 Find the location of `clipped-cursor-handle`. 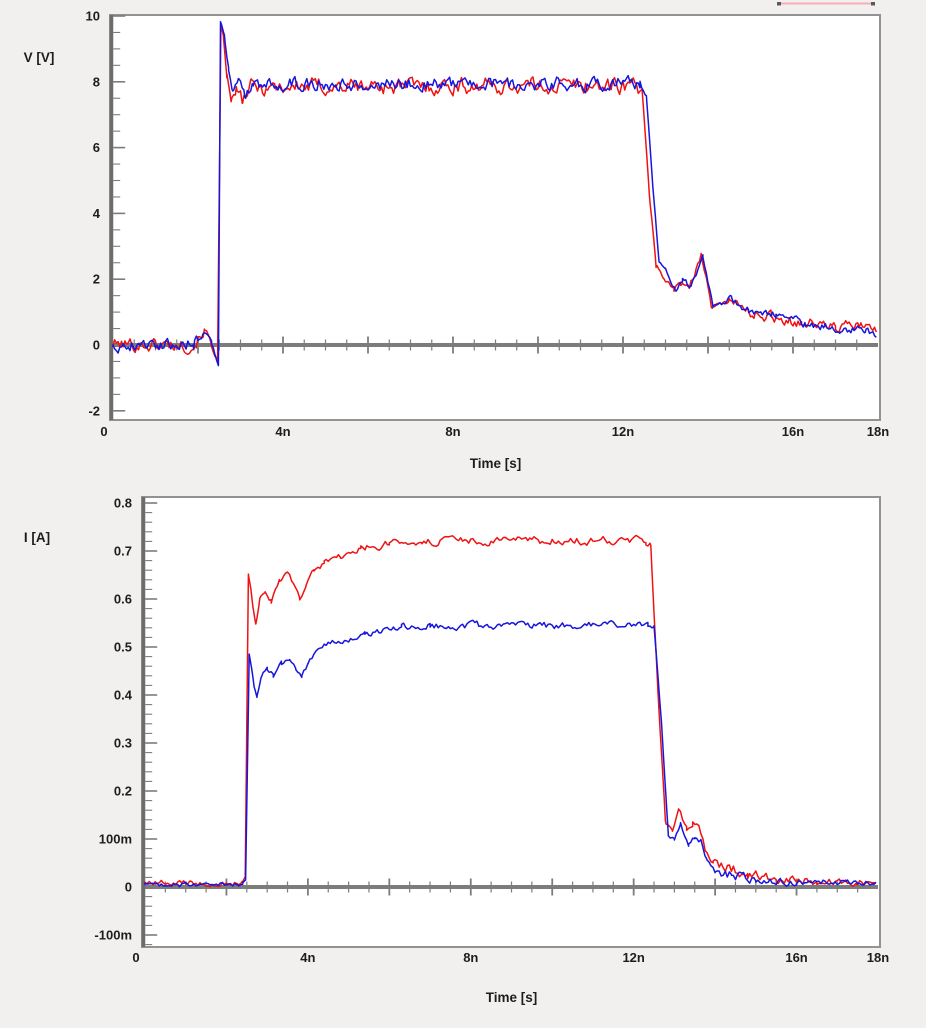

clipped-cursor-handle is located at coordinates (826, 4).